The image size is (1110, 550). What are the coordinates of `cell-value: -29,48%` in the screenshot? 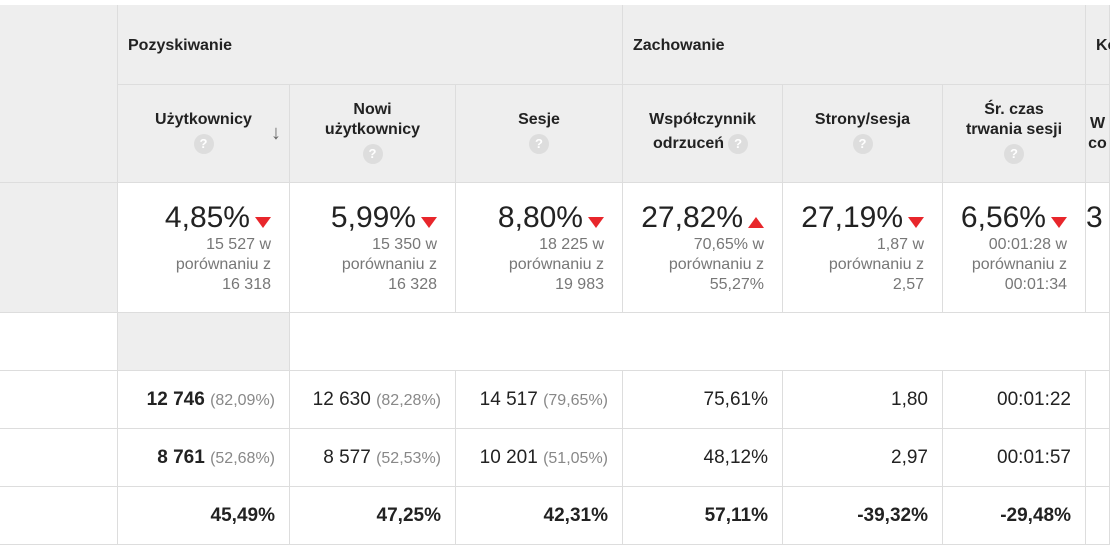 It's located at (1035, 515).